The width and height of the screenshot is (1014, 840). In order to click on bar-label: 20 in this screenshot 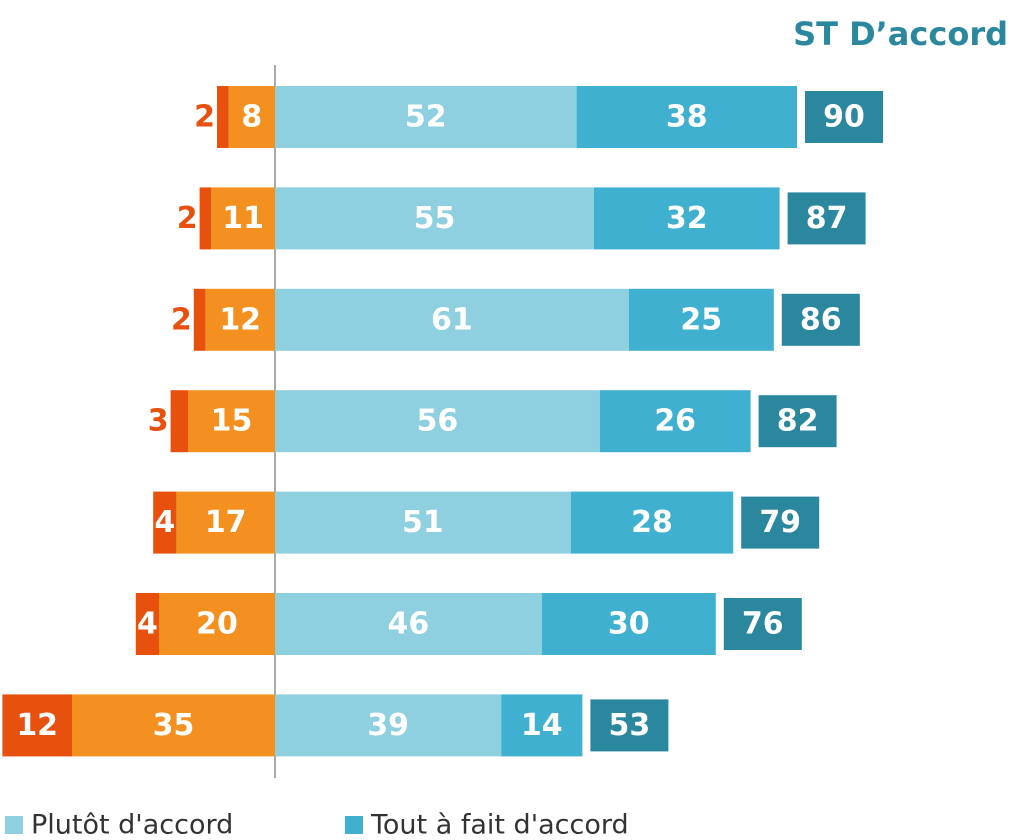, I will do `click(217, 624)`.